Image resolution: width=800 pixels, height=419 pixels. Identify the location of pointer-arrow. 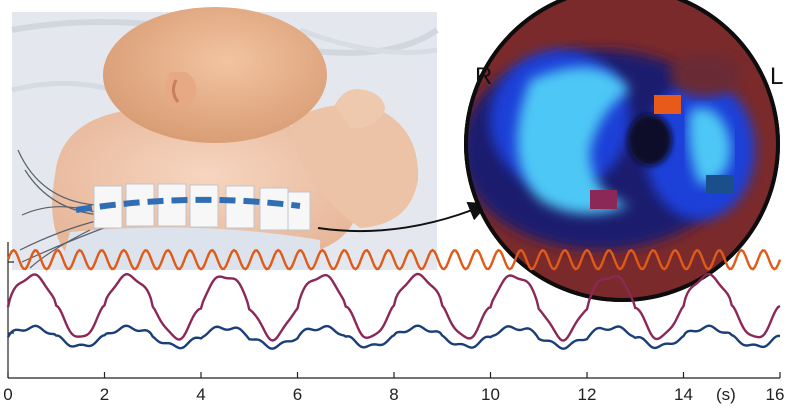
(403, 217).